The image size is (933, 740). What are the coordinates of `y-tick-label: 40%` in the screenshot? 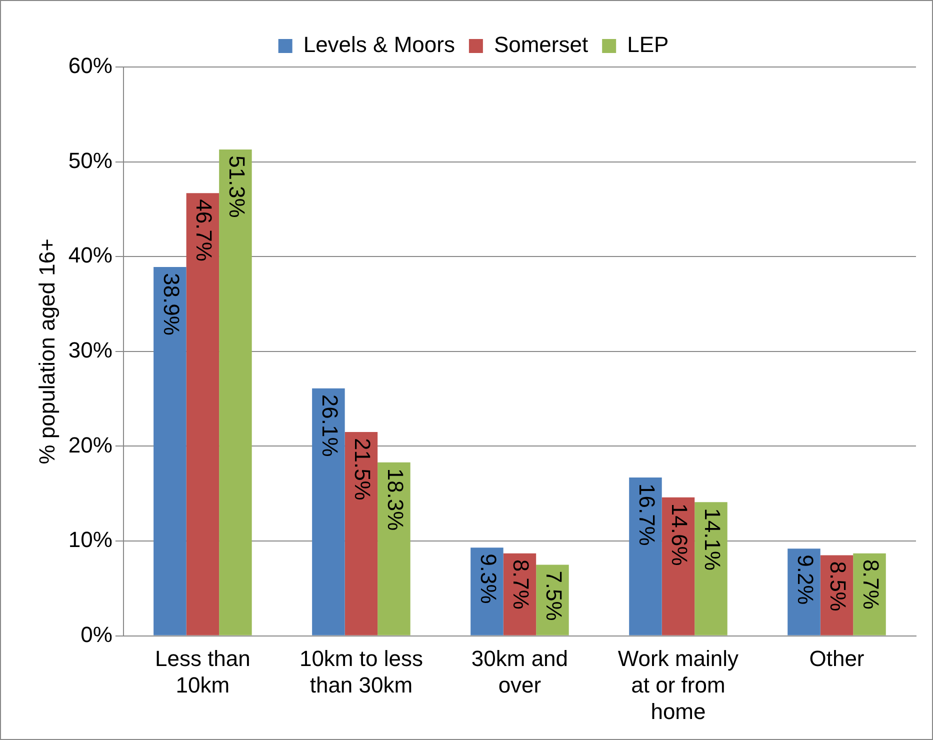 It's located at (90, 255).